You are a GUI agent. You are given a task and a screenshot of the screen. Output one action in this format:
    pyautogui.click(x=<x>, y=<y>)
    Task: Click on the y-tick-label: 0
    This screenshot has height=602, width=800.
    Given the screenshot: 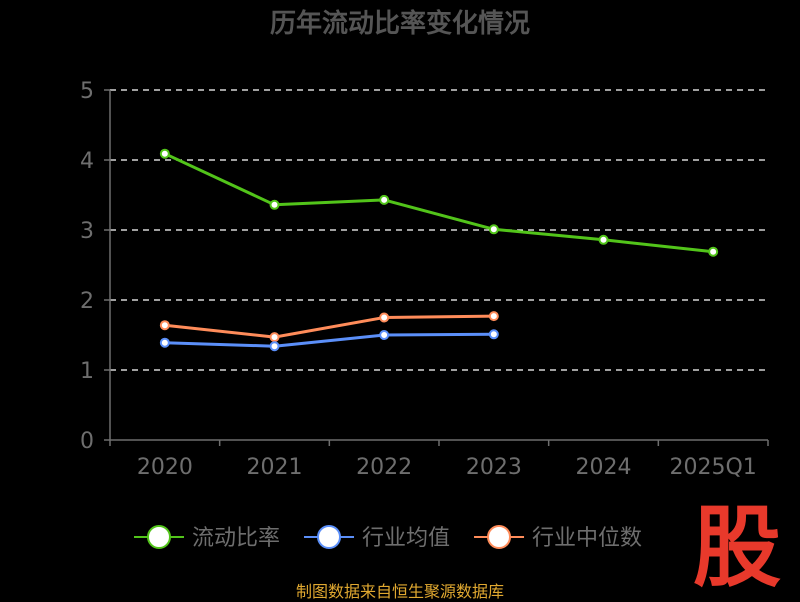 What is the action you would take?
    pyautogui.click(x=87, y=441)
    